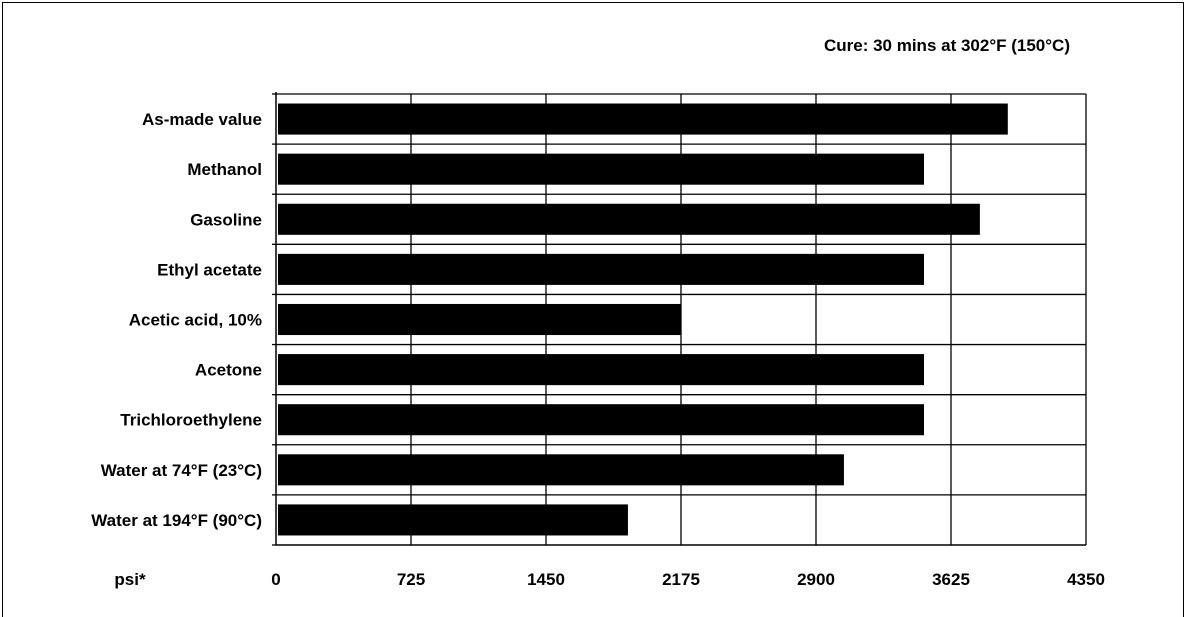 This screenshot has width=1187, height=617. What do you see at coordinates (1086, 579) in the screenshot?
I see `x-tick-label: 4350` at bounding box center [1086, 579].